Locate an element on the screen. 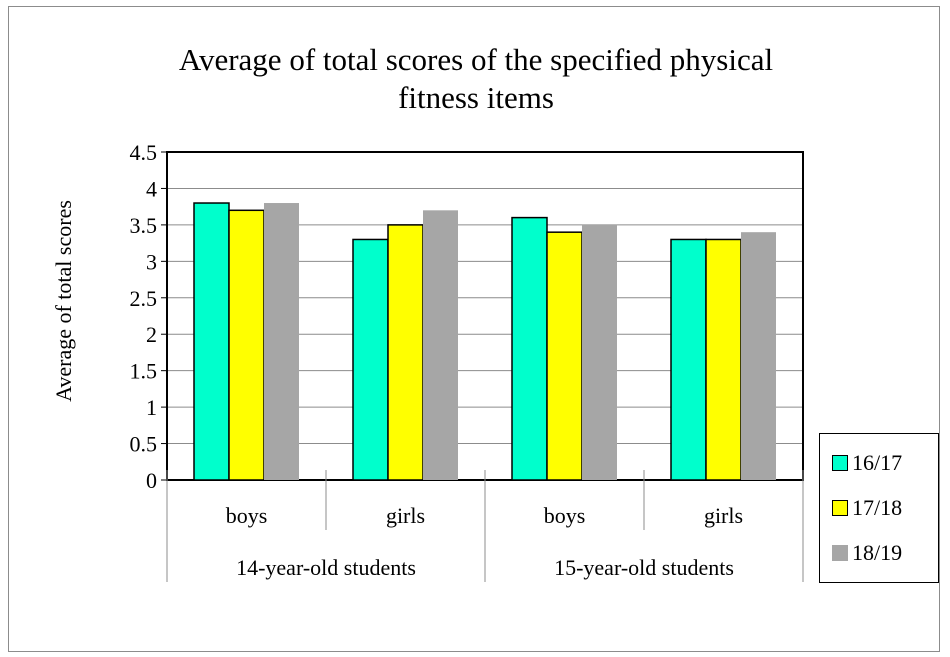 Image resolution: width=950 pixels, height=657 pixels. y-tick-label: 3 is located at coordinates (151, 261).